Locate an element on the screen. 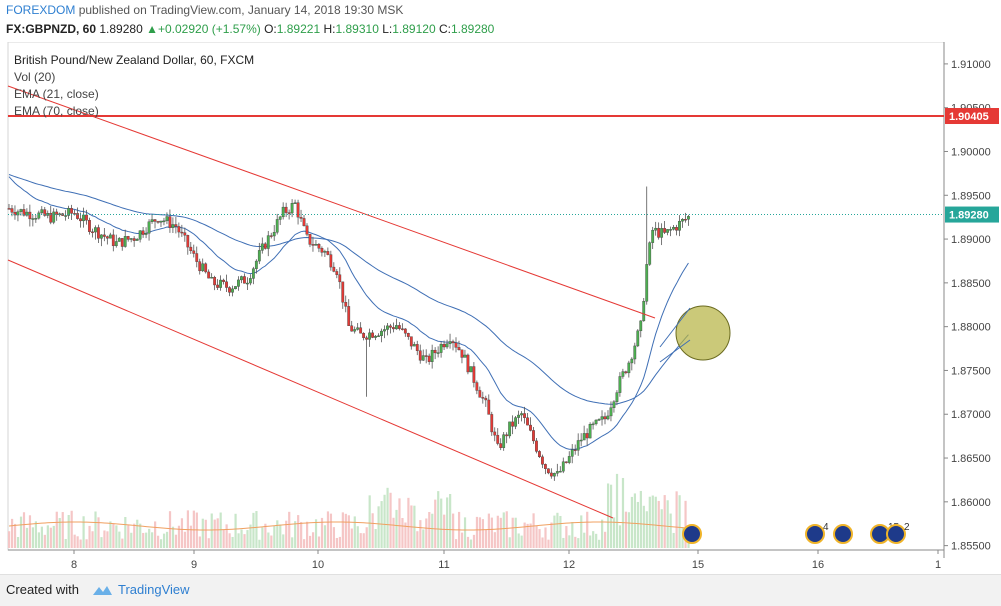 The image size is (1001, 606). resistance-level-label: 1.90405 is located at coordinates (969, 117).